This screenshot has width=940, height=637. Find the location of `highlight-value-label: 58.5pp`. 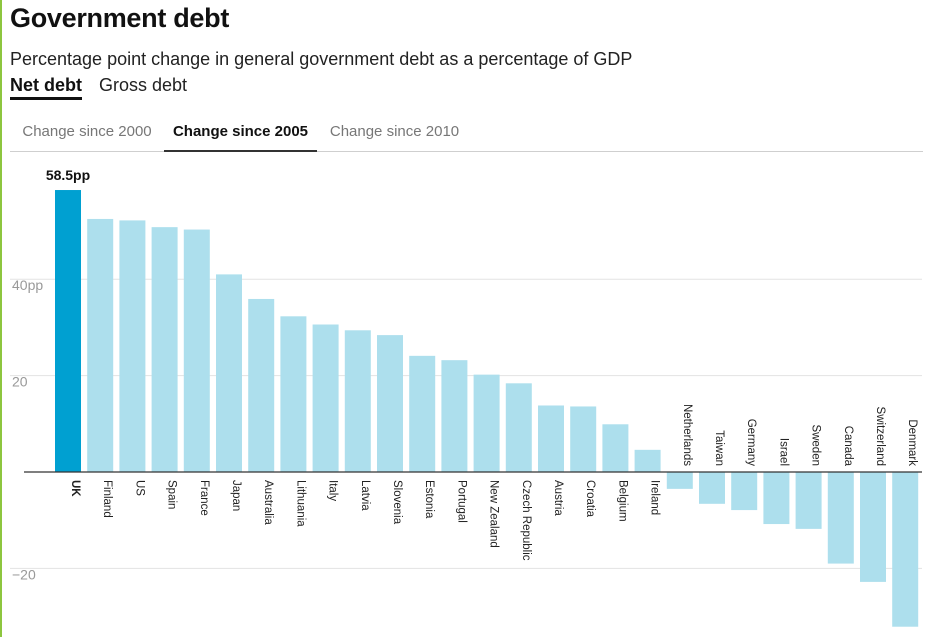

highlight-value-label: 58.5pp is located at coordinates (68, 175).